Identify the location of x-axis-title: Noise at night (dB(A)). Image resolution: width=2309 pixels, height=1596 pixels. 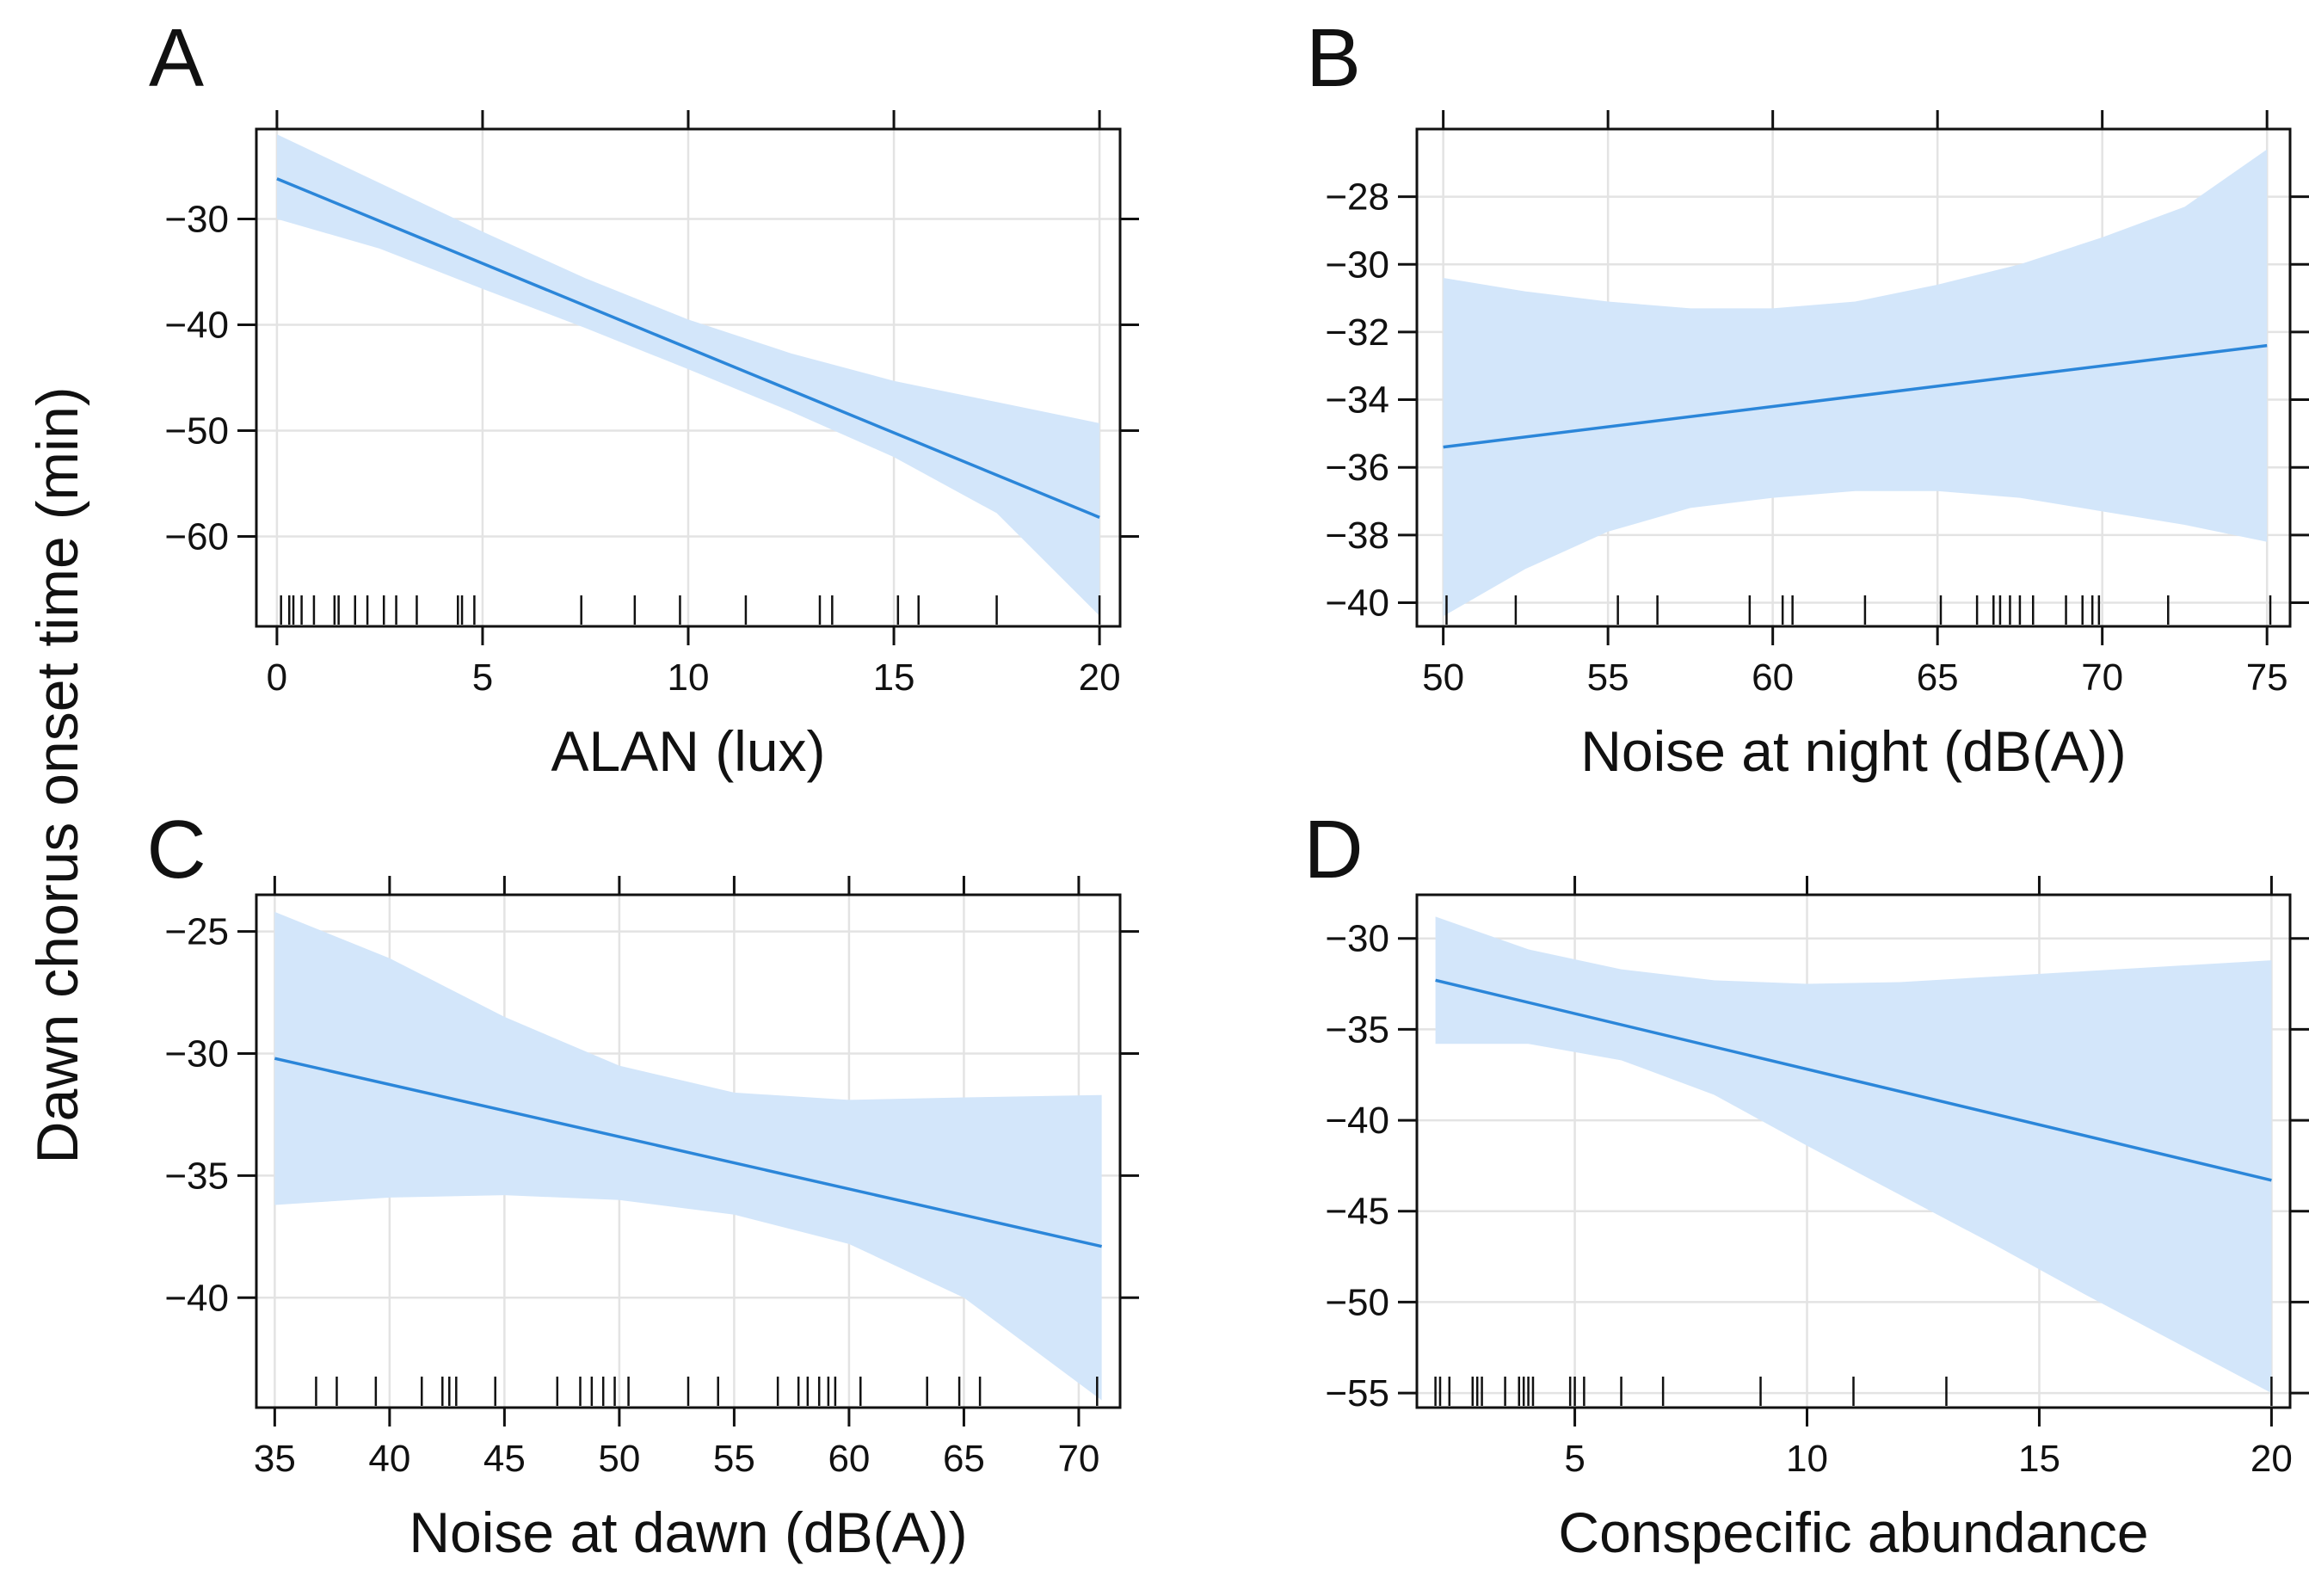
(1854, 751).